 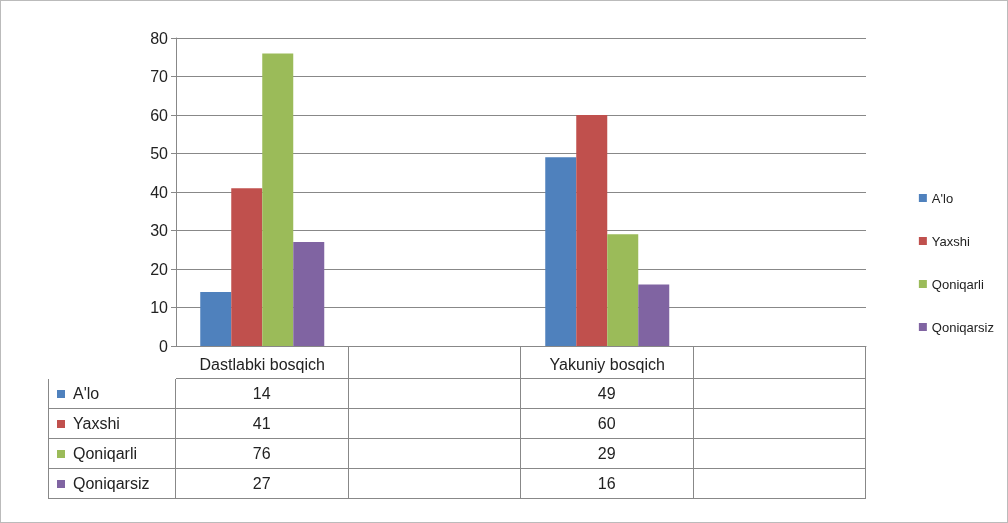 What do you see at coordinates (159, 153) in the screenshot?
I see `y-tick-label: 50` at bounding box center [159, 153].